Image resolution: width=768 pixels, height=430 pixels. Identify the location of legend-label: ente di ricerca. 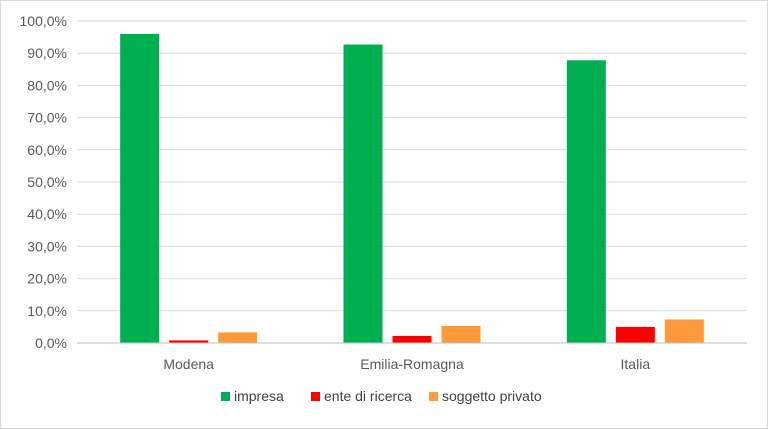
(368, 396).